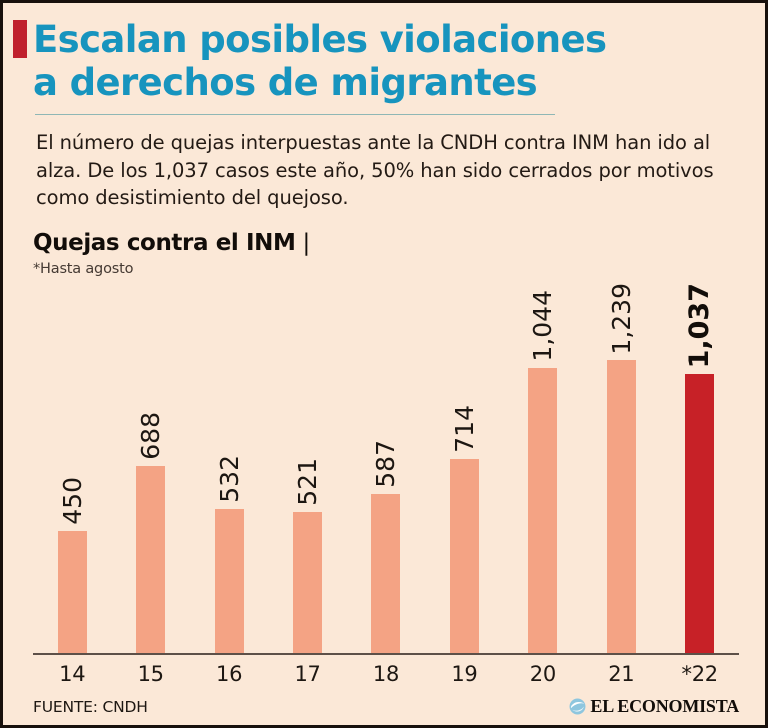  I want to click on source-label: FUENTE: CNDH, so click(90, 706).